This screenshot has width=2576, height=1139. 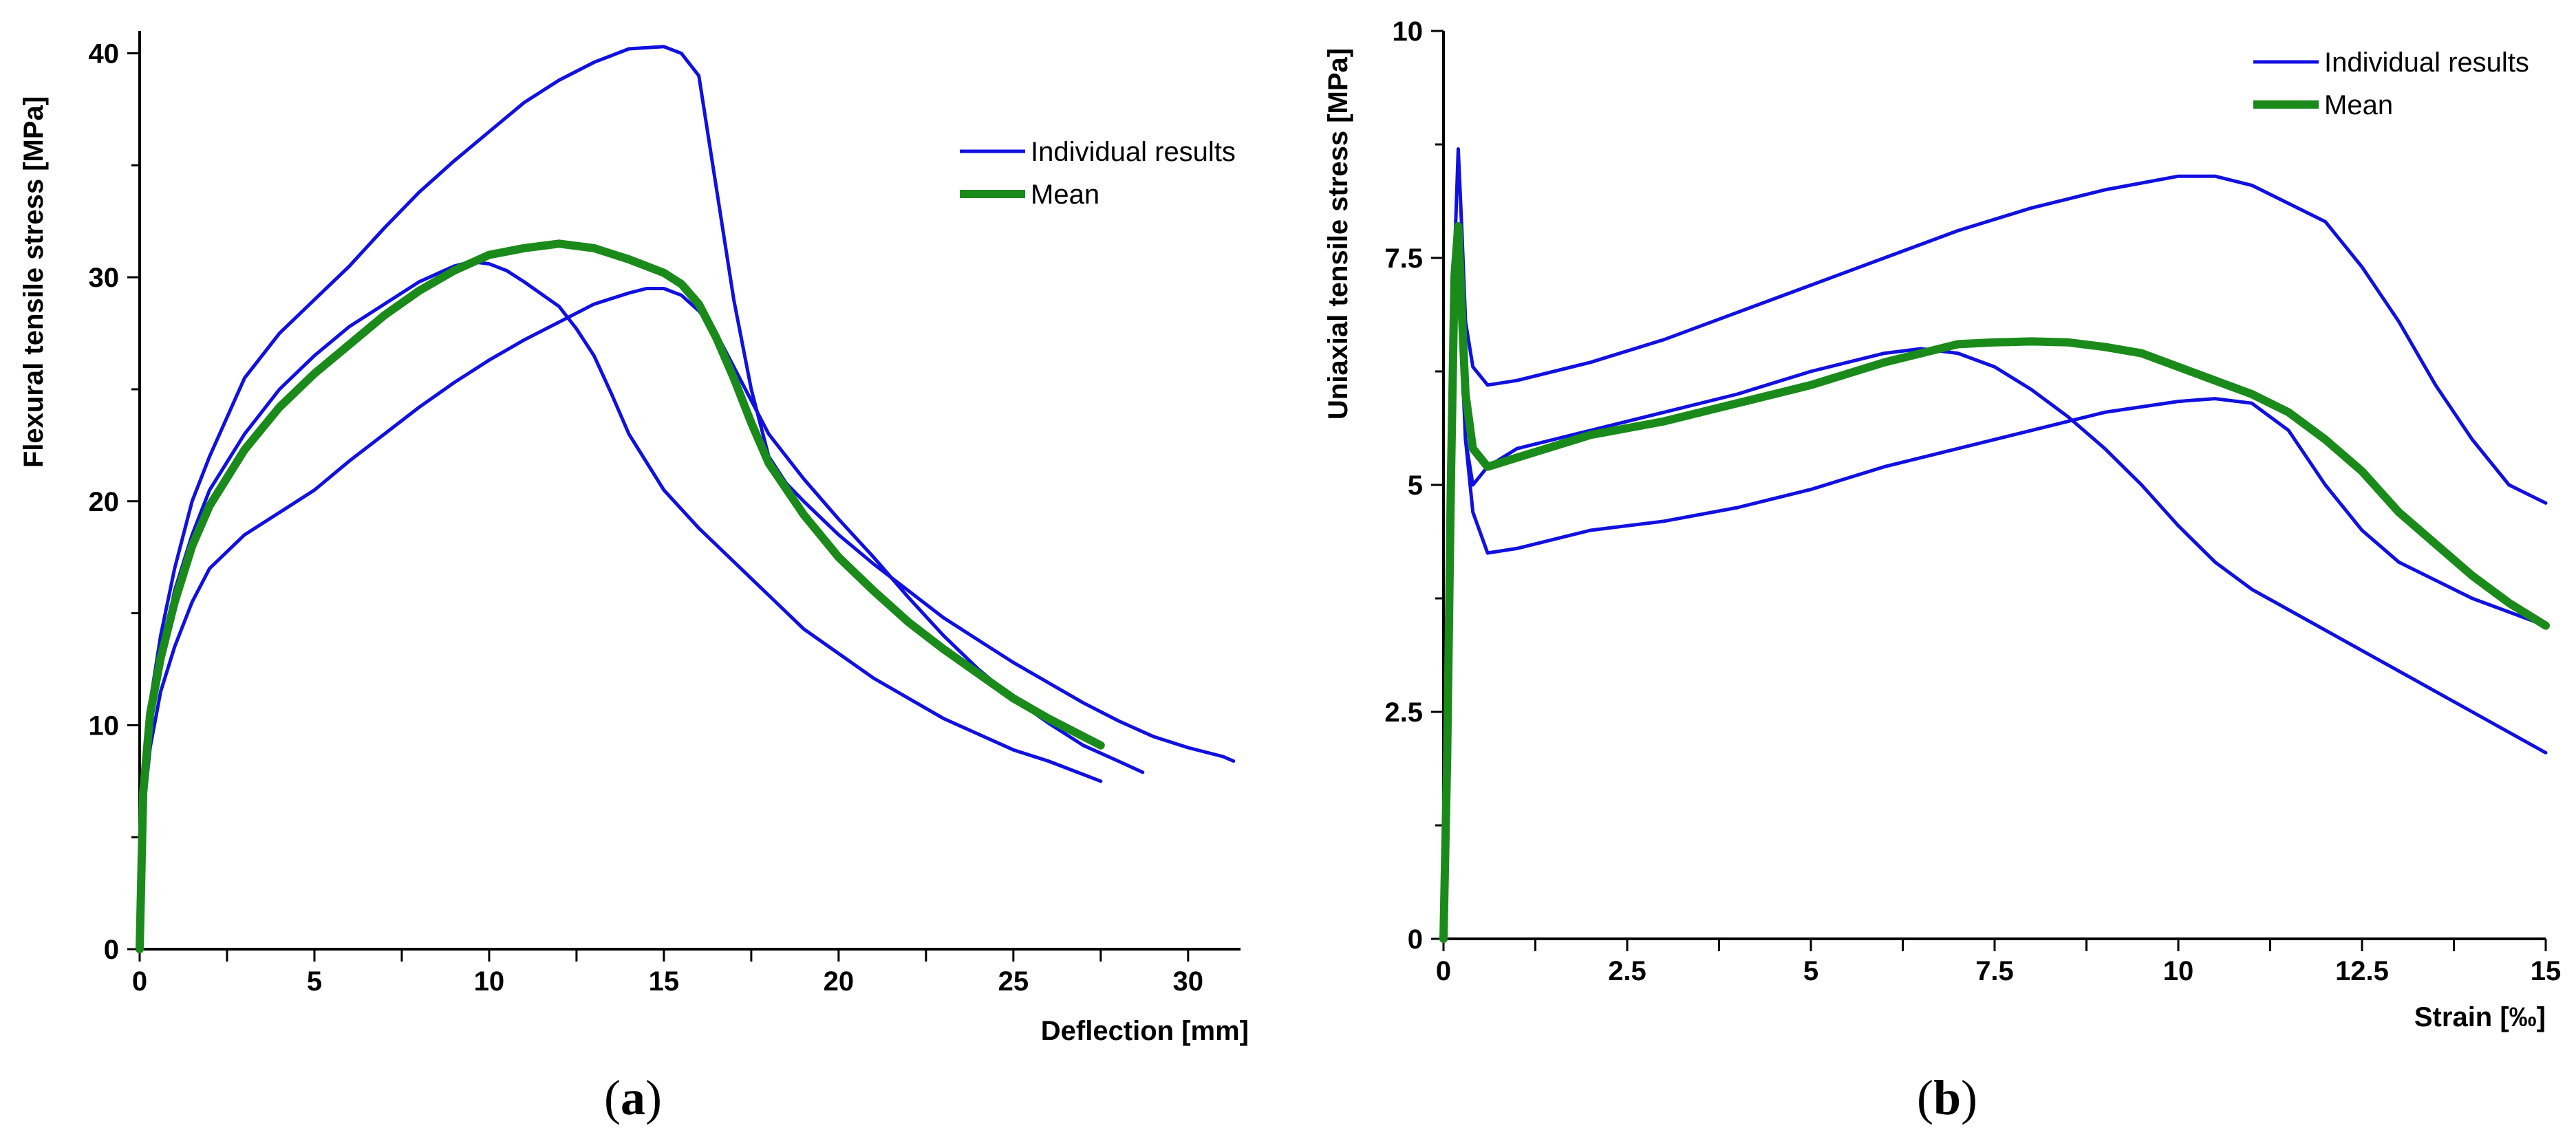 I want to click on panel-label: (b), so click(x=1947, y=1097).